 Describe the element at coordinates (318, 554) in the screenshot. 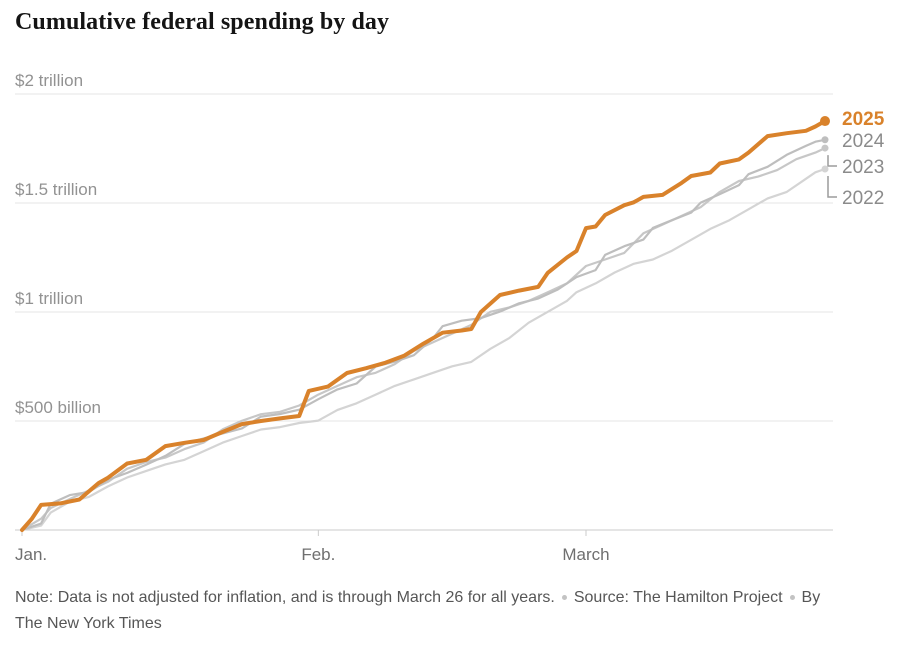

I see `x-axis-label: Feb.` at that location.